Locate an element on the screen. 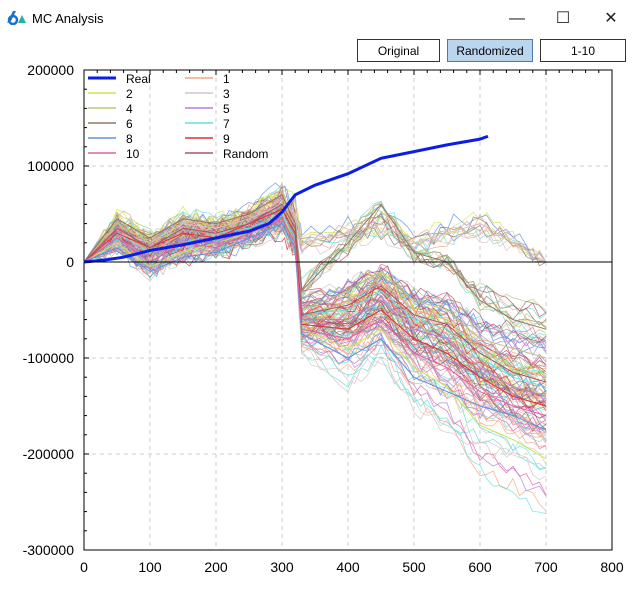  randomized-button: Randomized is located at coordinates (490, 50).